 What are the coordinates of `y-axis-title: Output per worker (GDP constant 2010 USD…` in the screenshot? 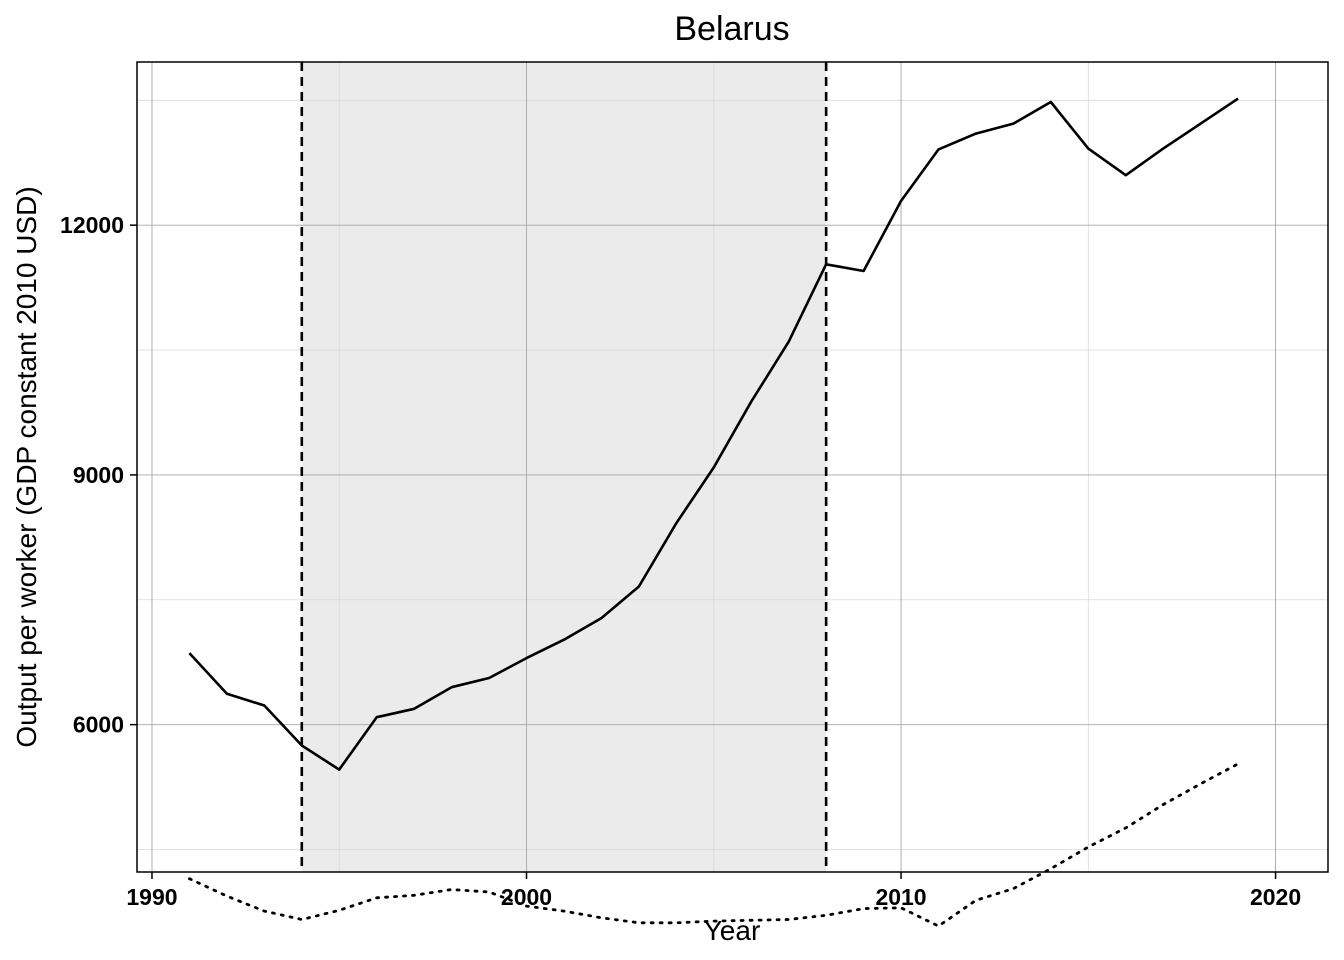 It's located at (26, 466).